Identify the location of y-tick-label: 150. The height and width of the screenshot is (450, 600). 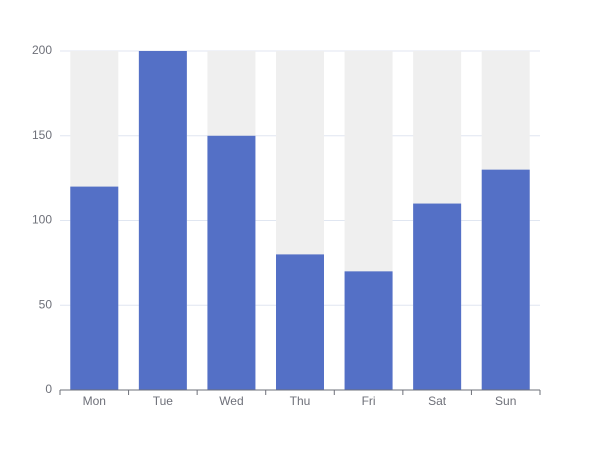
(42, 135).